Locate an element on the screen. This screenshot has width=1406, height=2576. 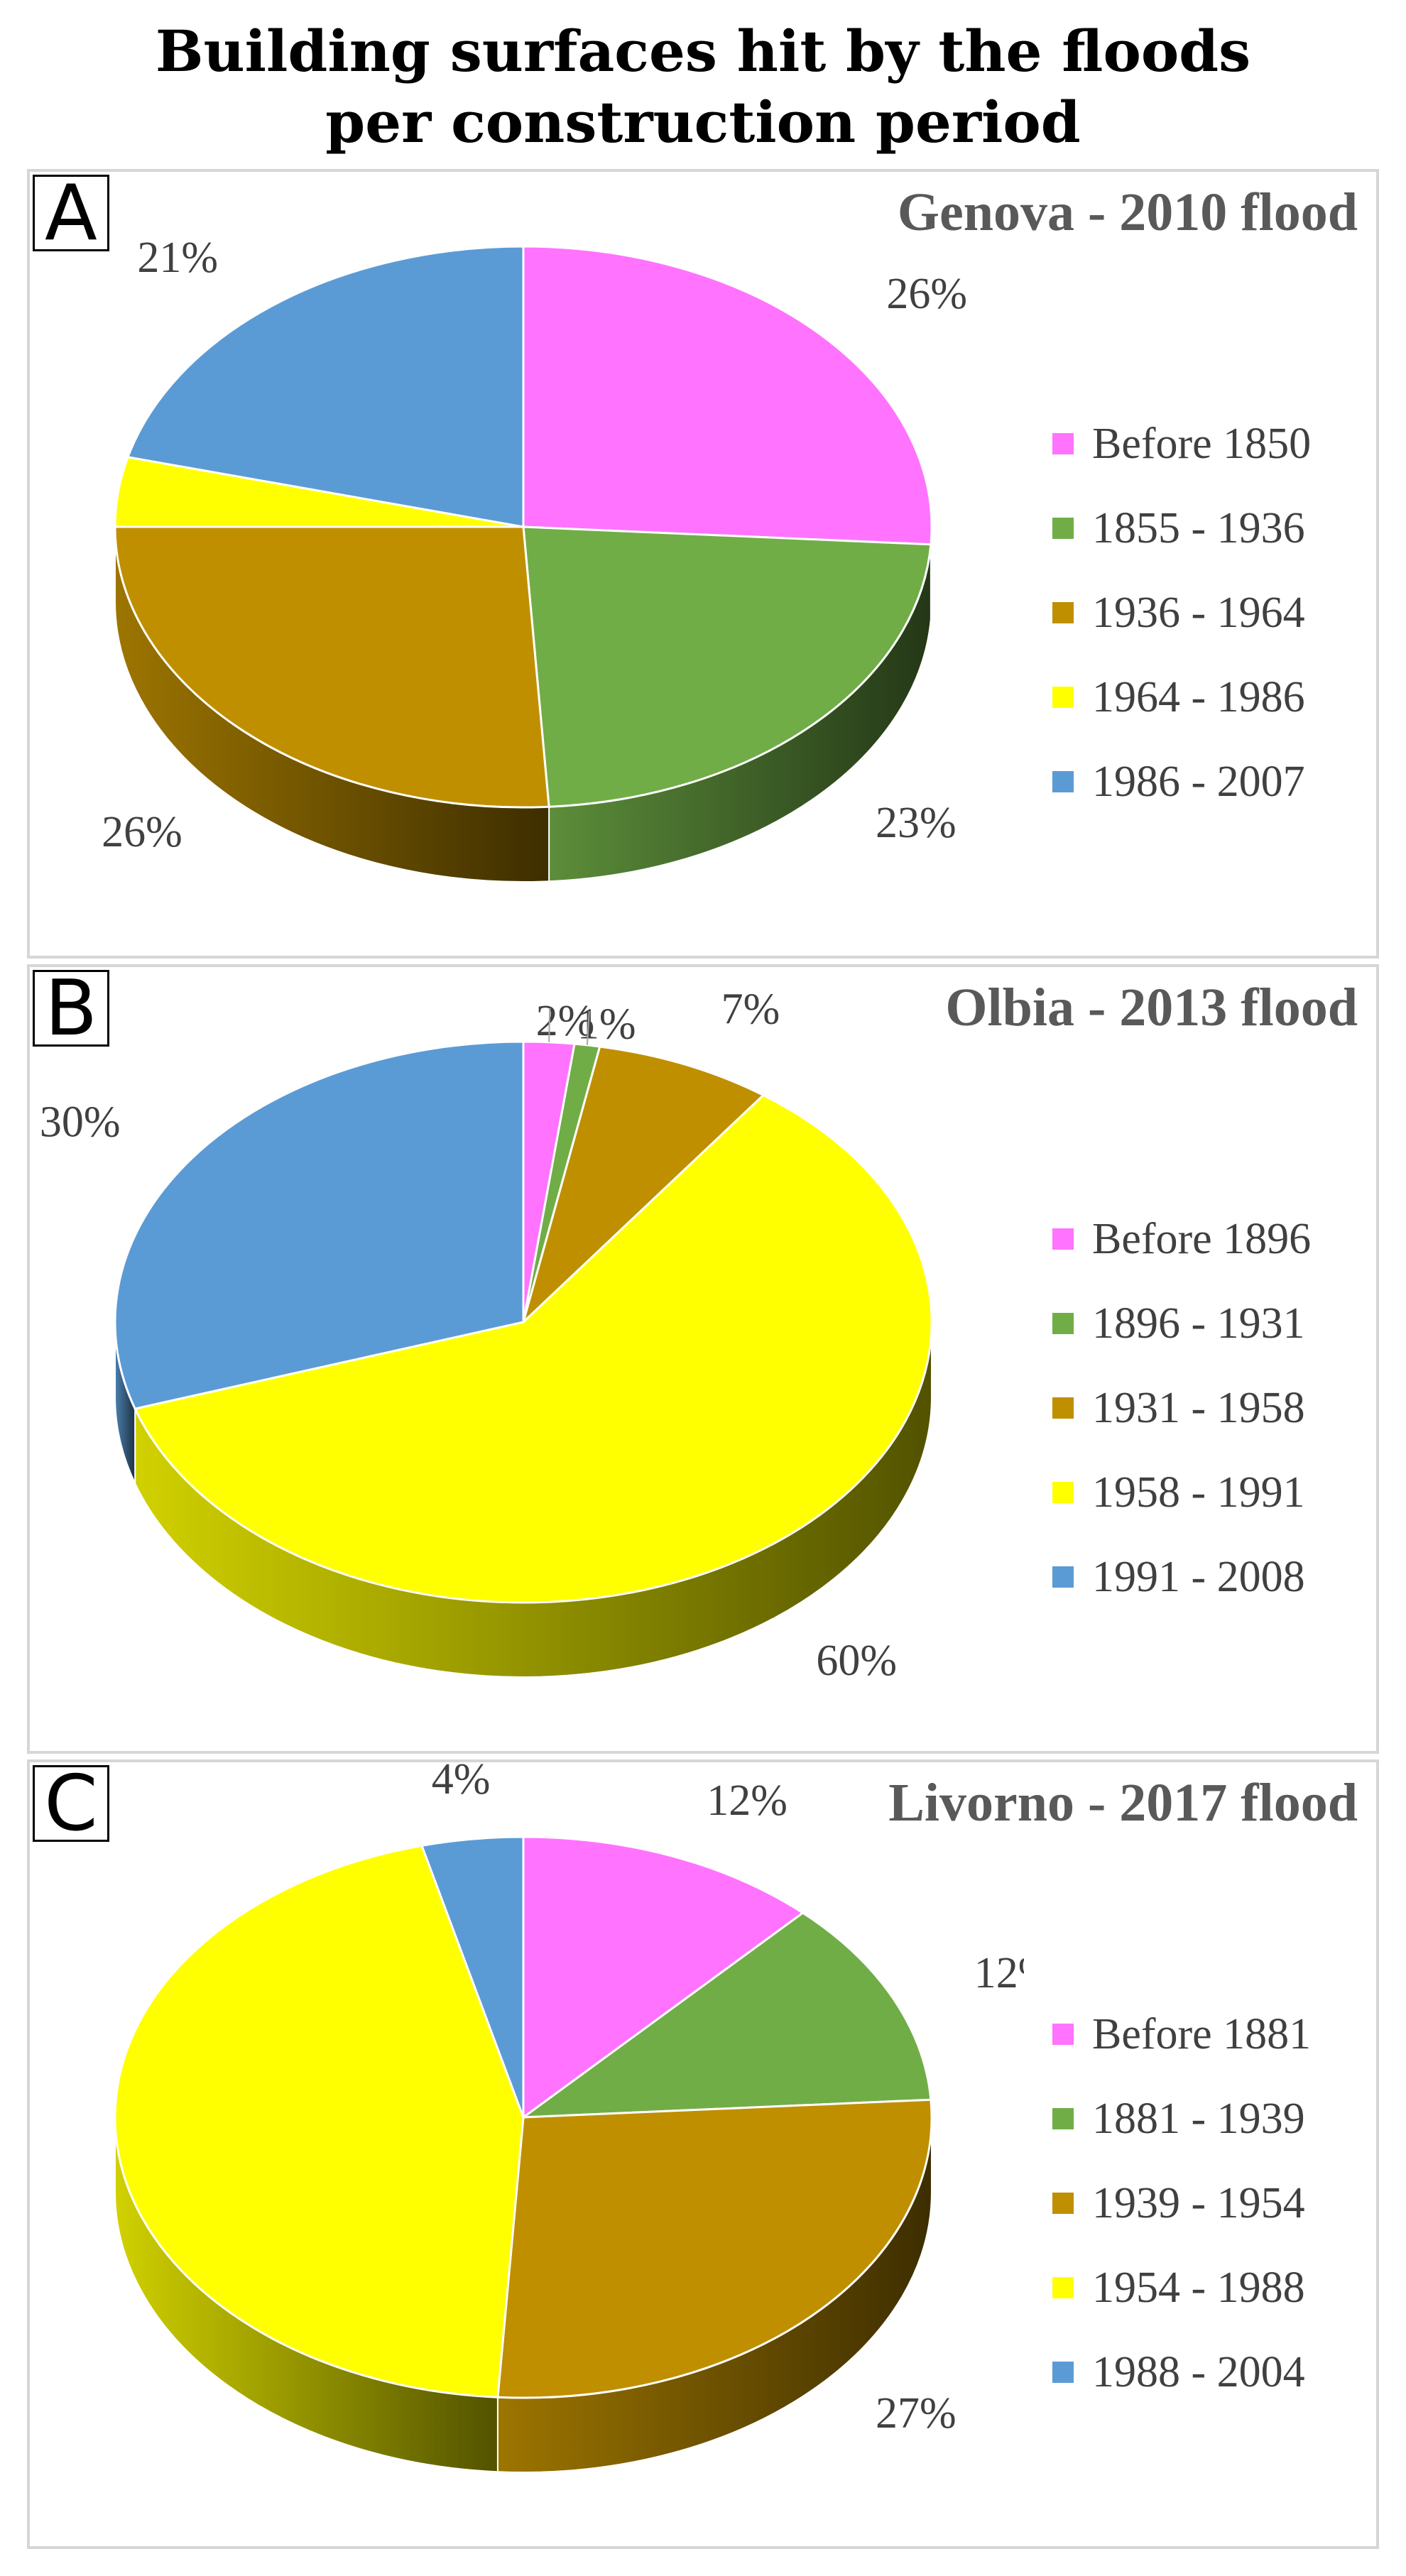
legend-label: 1958 - 1991 is located at coordinates (1198, 1492).